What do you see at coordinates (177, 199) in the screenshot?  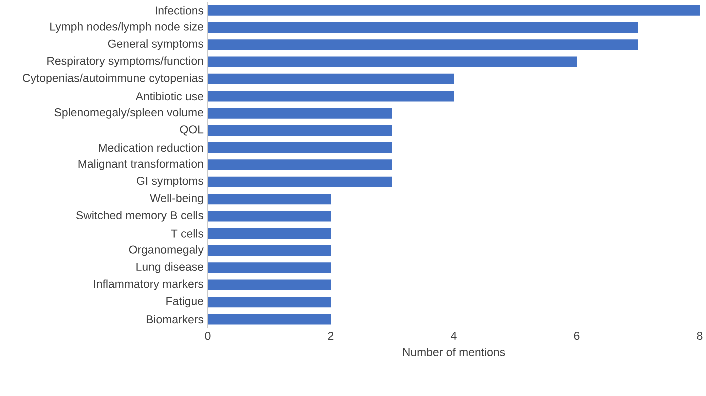 I see `y-tick-label: Well-being` at bounding box center [177, 199].